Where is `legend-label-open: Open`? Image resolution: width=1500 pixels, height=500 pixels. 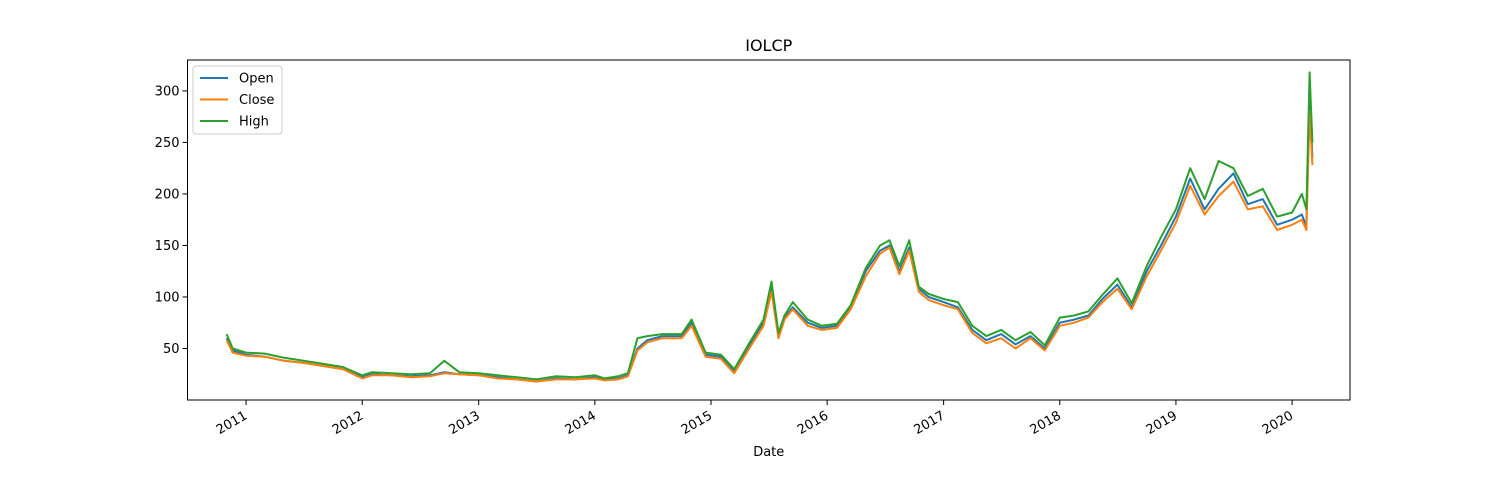 legend-label-open: Open is located at coordinates (256, 79).